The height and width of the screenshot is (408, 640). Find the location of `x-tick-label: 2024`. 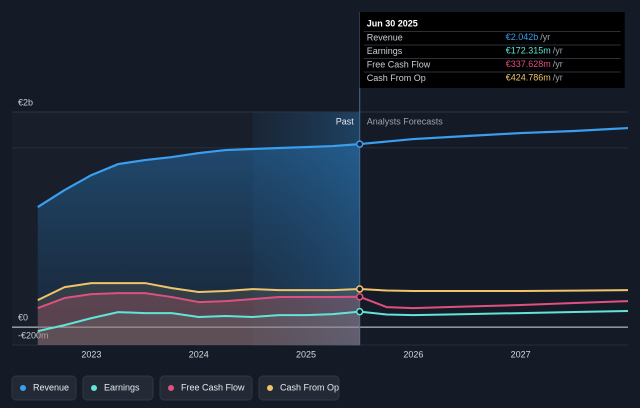

x-tick-label: 2024 is located at coordinates (199, 354).